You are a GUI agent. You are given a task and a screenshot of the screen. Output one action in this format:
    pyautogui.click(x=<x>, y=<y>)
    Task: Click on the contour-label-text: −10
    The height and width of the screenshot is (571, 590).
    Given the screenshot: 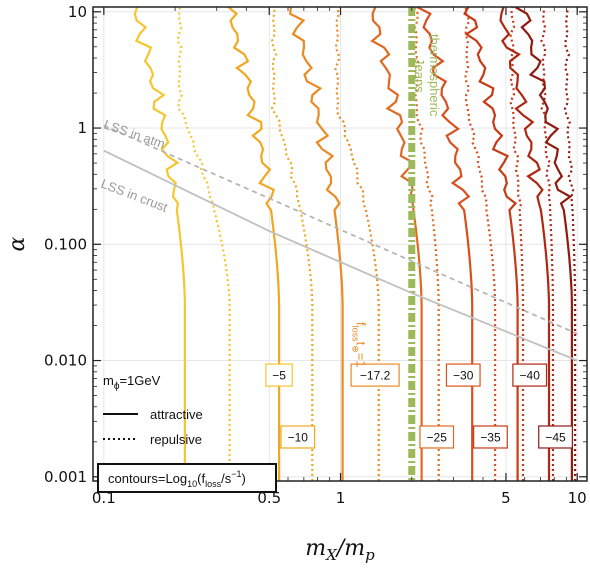 What is the action you would take?
    pyautogui.click(x=298, y=437)
    